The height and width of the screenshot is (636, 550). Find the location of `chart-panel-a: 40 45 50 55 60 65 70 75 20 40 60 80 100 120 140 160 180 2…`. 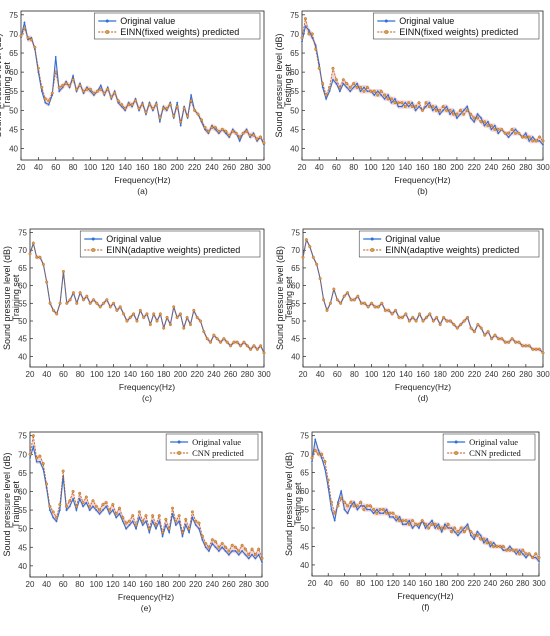

chart-panel-a: 40 45 50 55 60 65 70 75 20 40 60 80 100 120 140 160 180 2… is located at coordinates (135, 103).